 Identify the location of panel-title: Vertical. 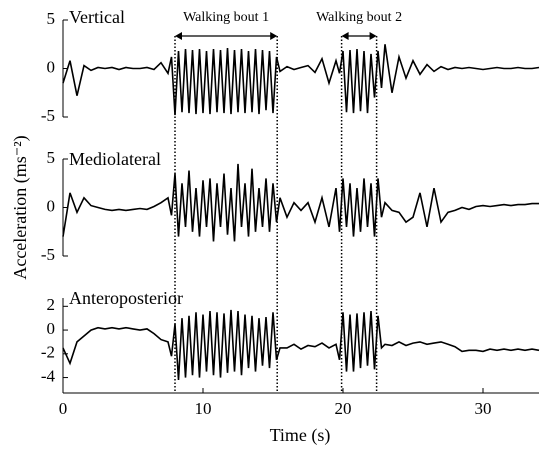
(97, 17).